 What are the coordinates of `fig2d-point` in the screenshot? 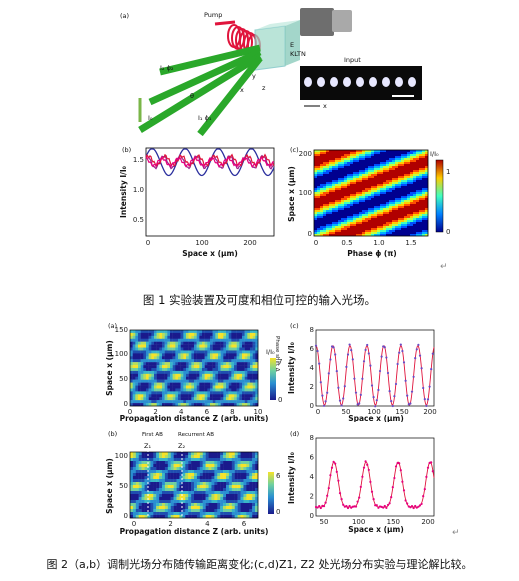 It's located at (396, 466).